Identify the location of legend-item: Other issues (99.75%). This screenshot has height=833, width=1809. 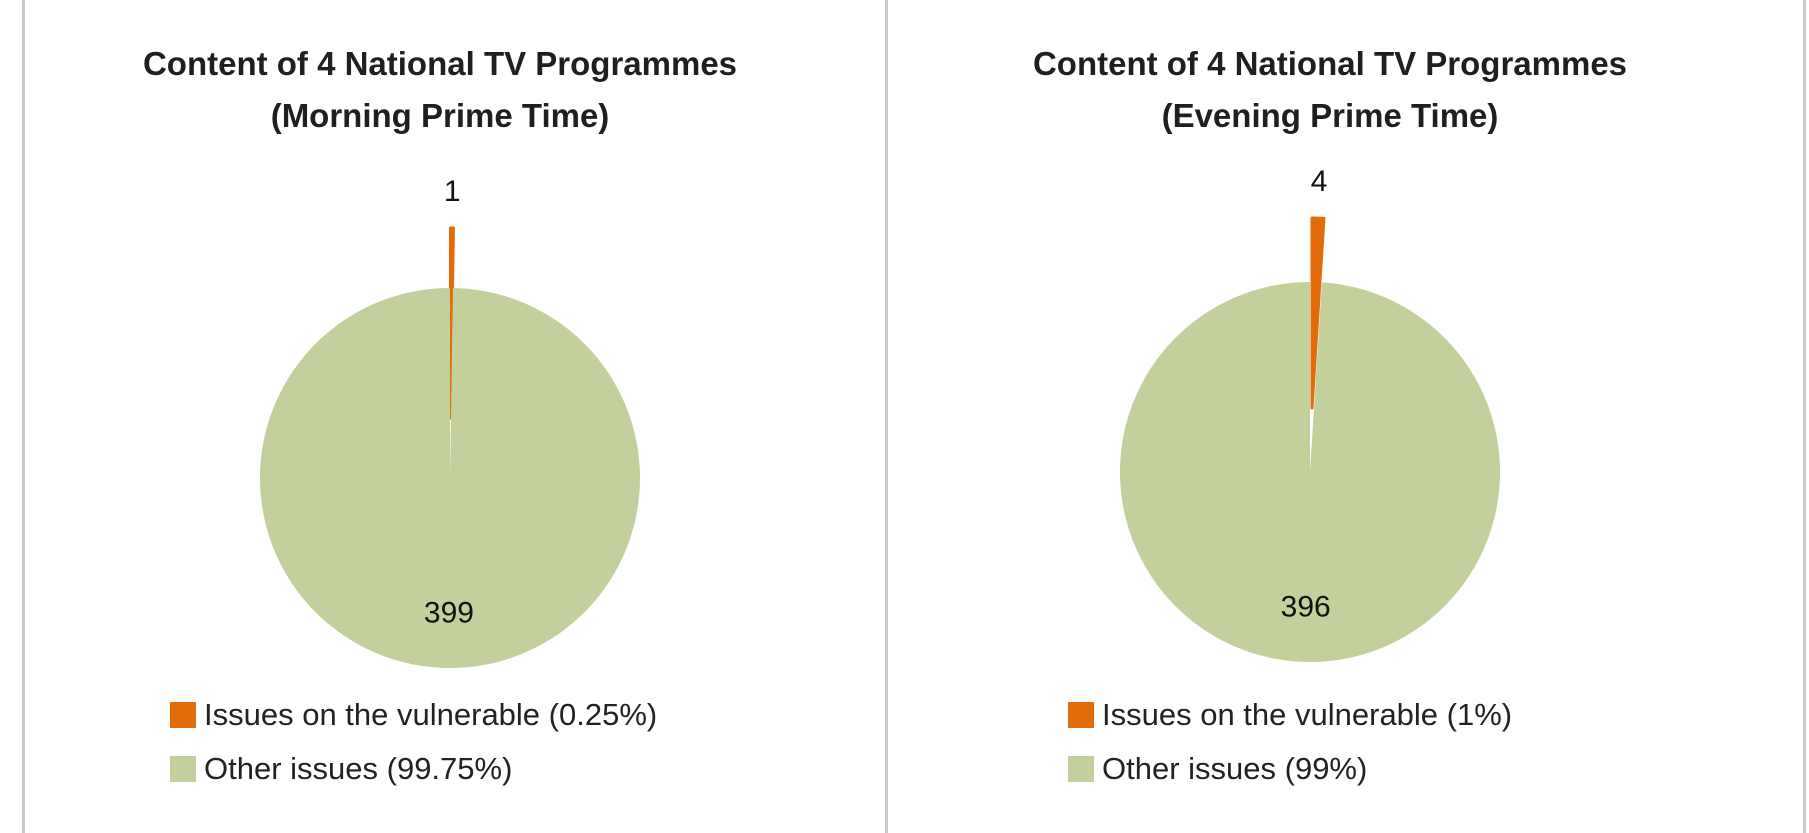
(413, 769).